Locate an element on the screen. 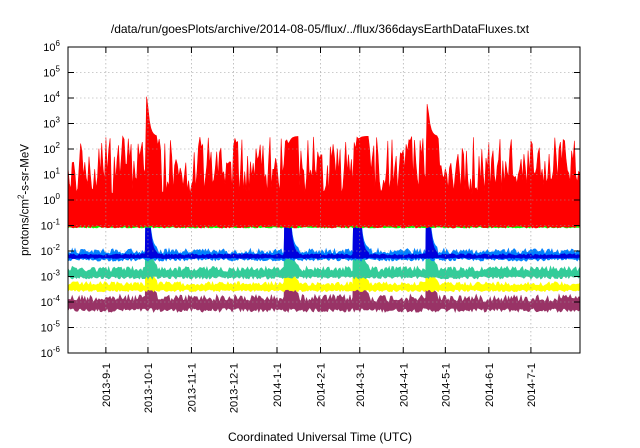 The width and height of the screenshot is (640, 448). y-tick-label: 10⁶ is located at coordinates (51, 46).